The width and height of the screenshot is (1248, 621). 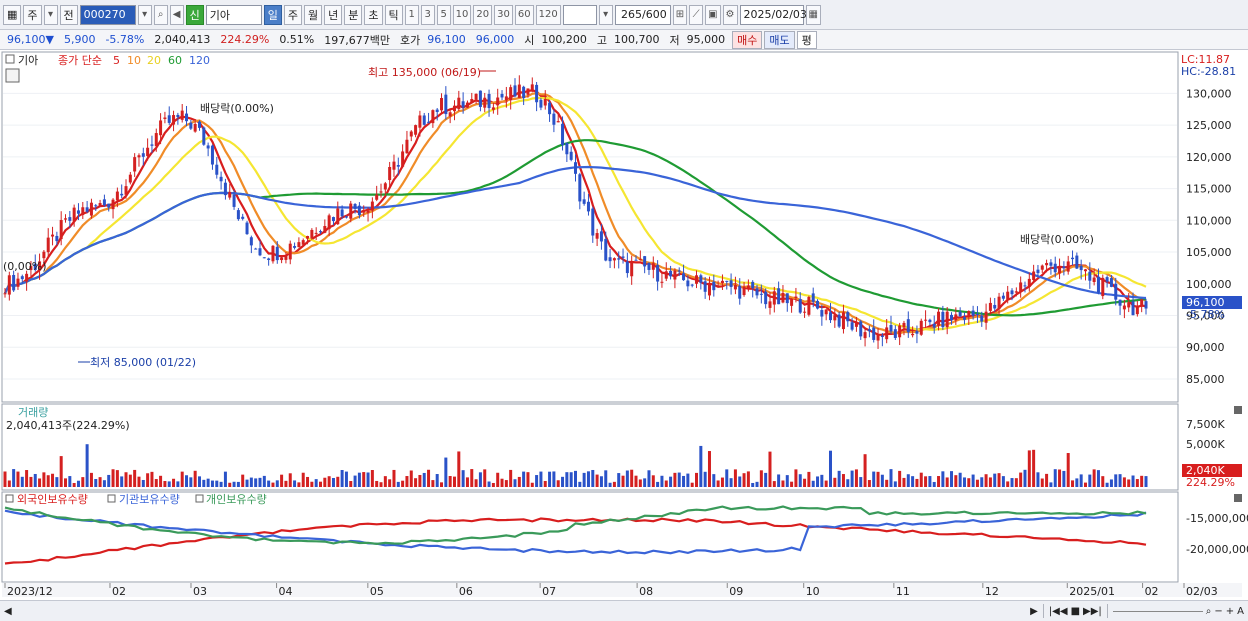 I want to click on interval-dropdown-icon: ▾, so click(x=605, y=14).